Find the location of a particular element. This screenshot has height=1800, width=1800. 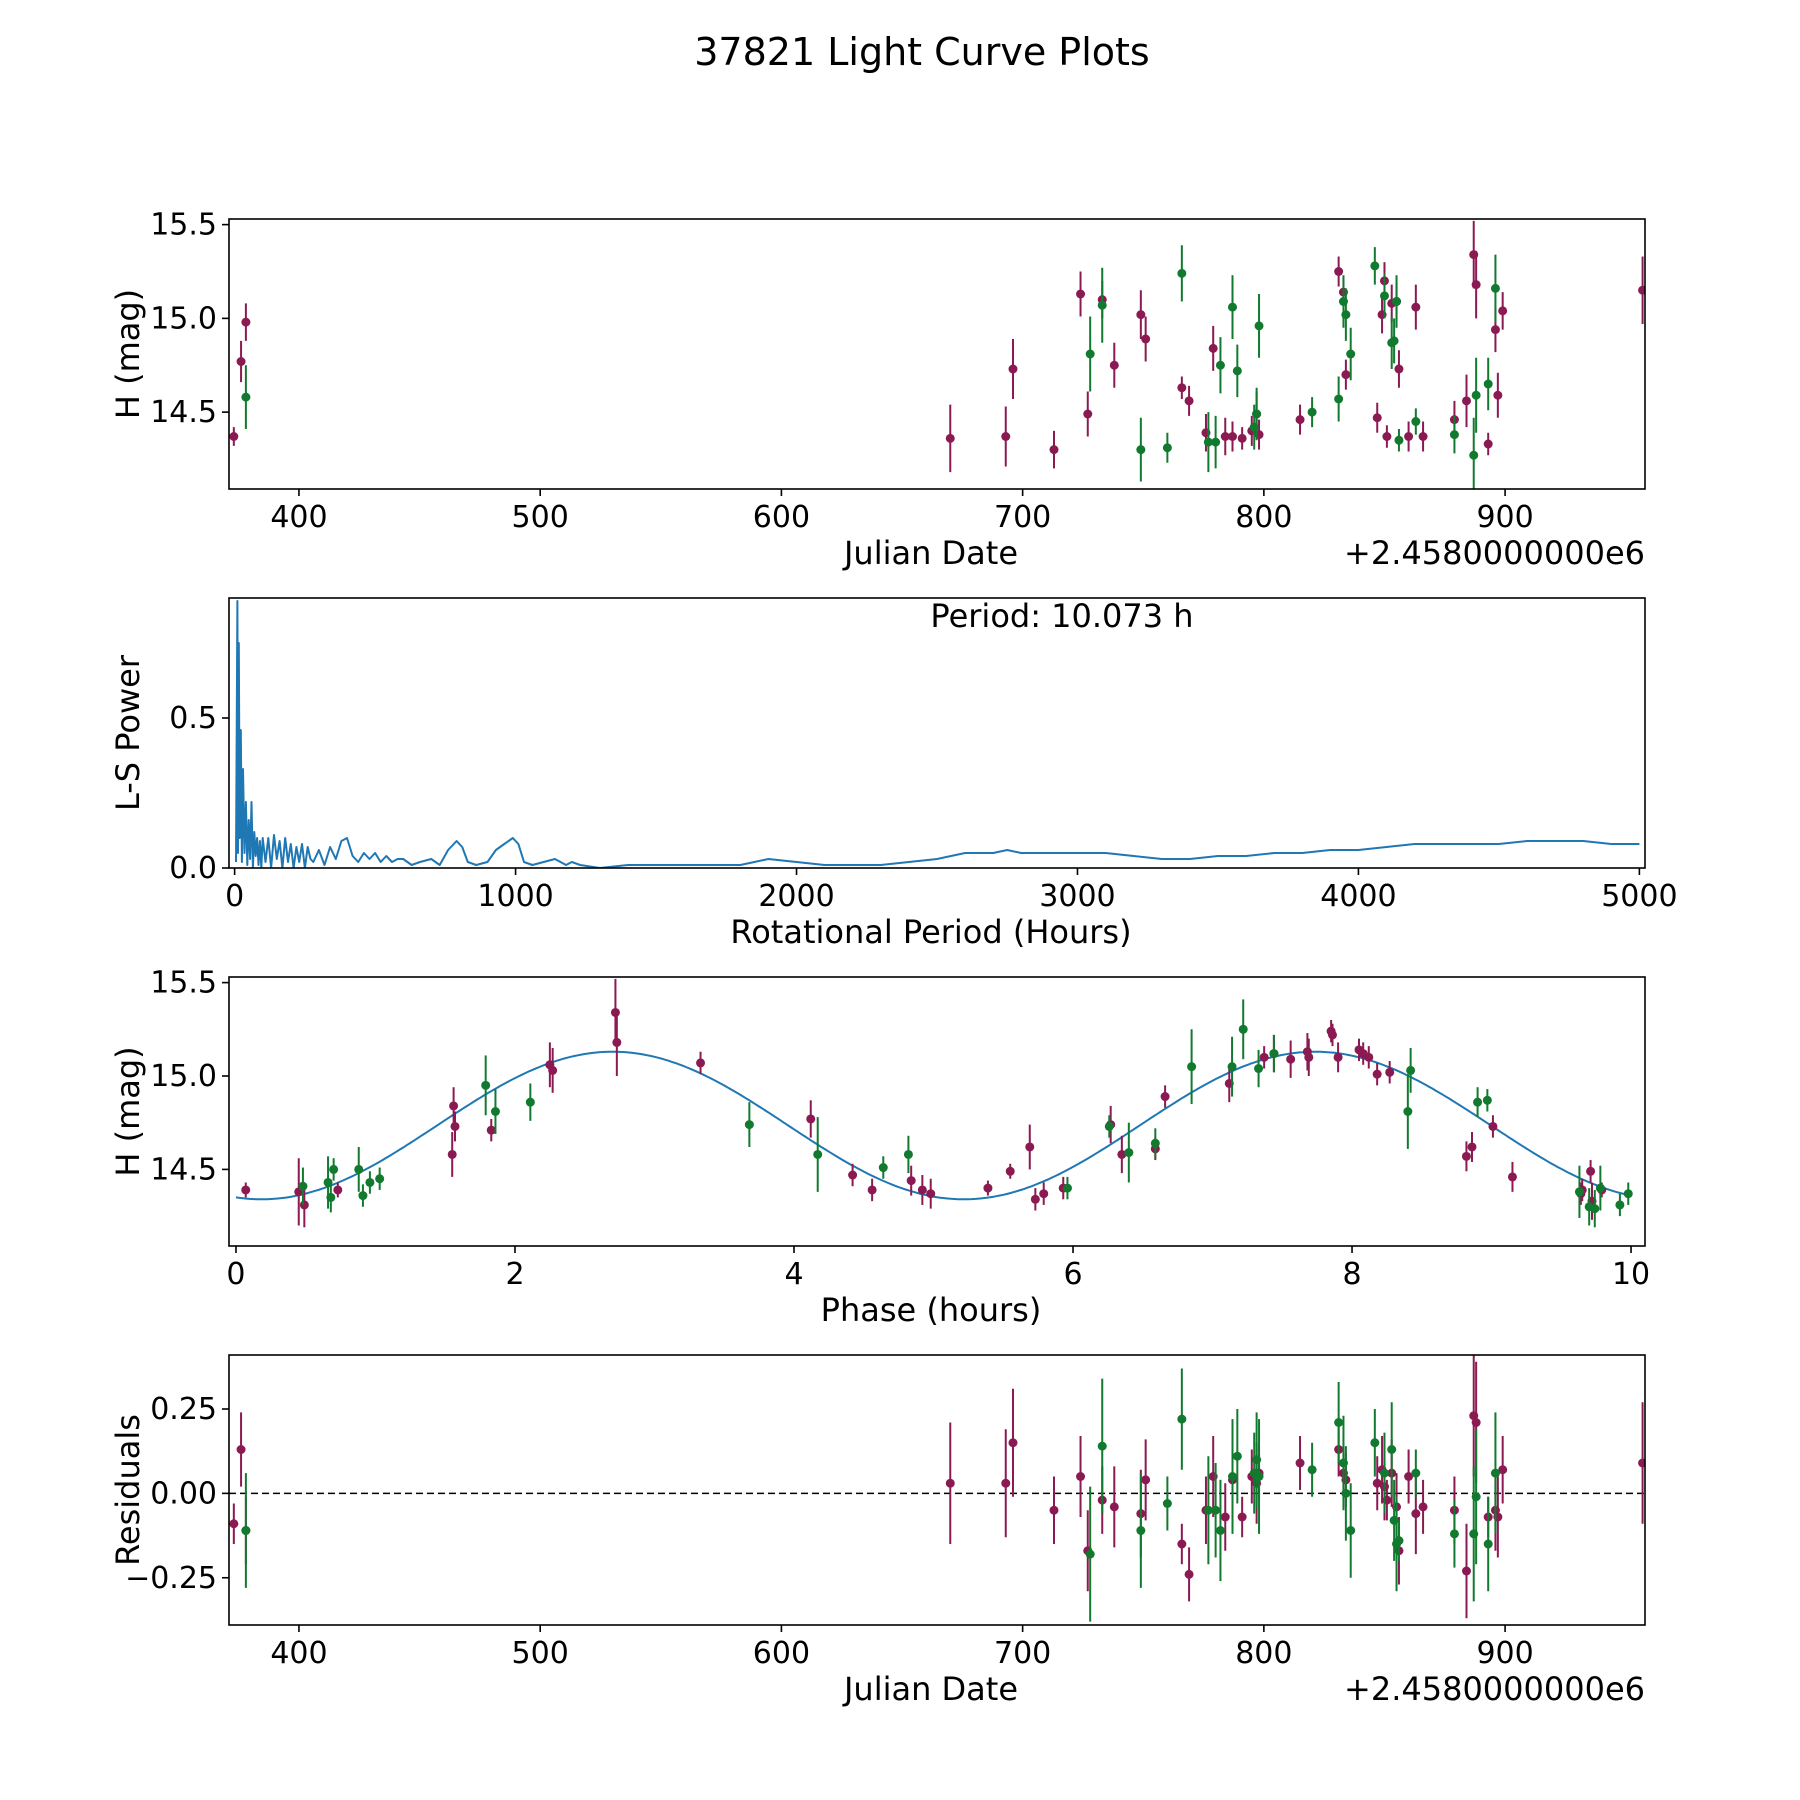

y-tick-label: 14.5 is located at coordinates (183, 412).